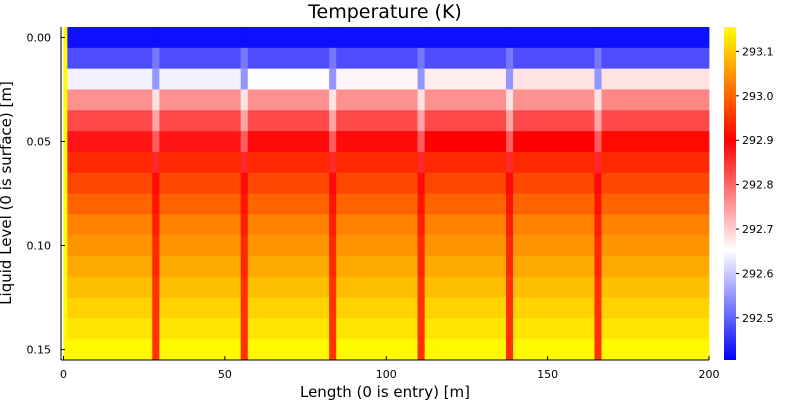 Image resolution: width=800 pixels, height=400 pixels. Describe the element at coordinates (730, 193) in the screenshot. I see `colorbar` at that location.